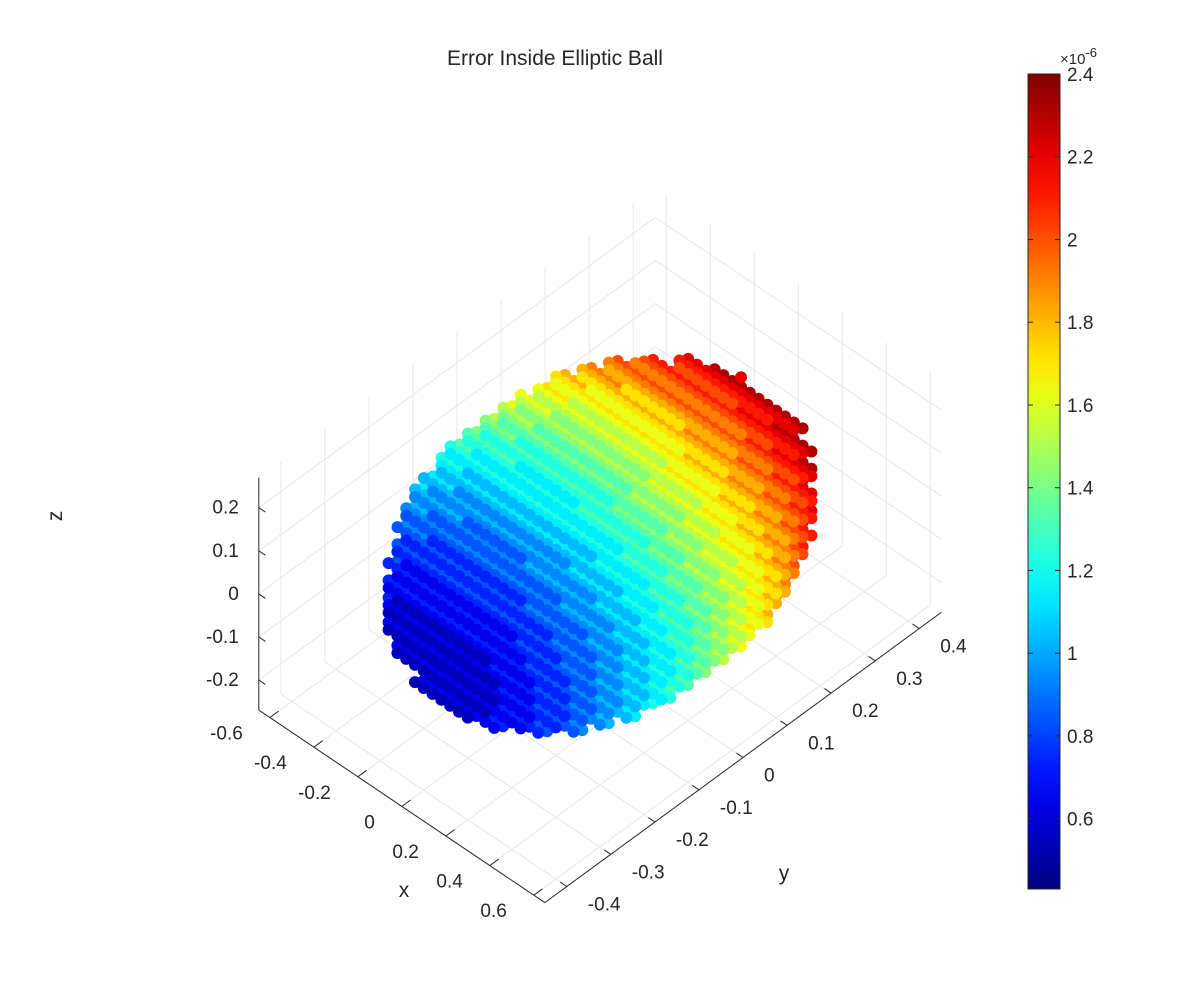  What do you see at coordinates (600, 545) in the screenshot?
I see `data-points` at bounding box center [600, 545].